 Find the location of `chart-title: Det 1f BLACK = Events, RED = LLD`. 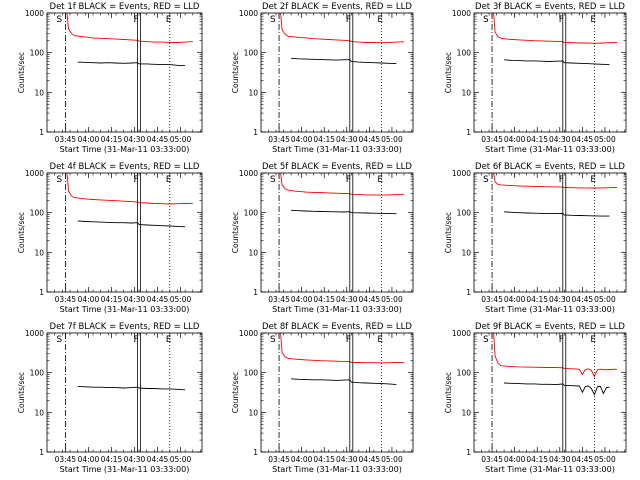

chart-title: Det 1f BLACK = Events, RED = LLD is located at coordinates (125, 7).